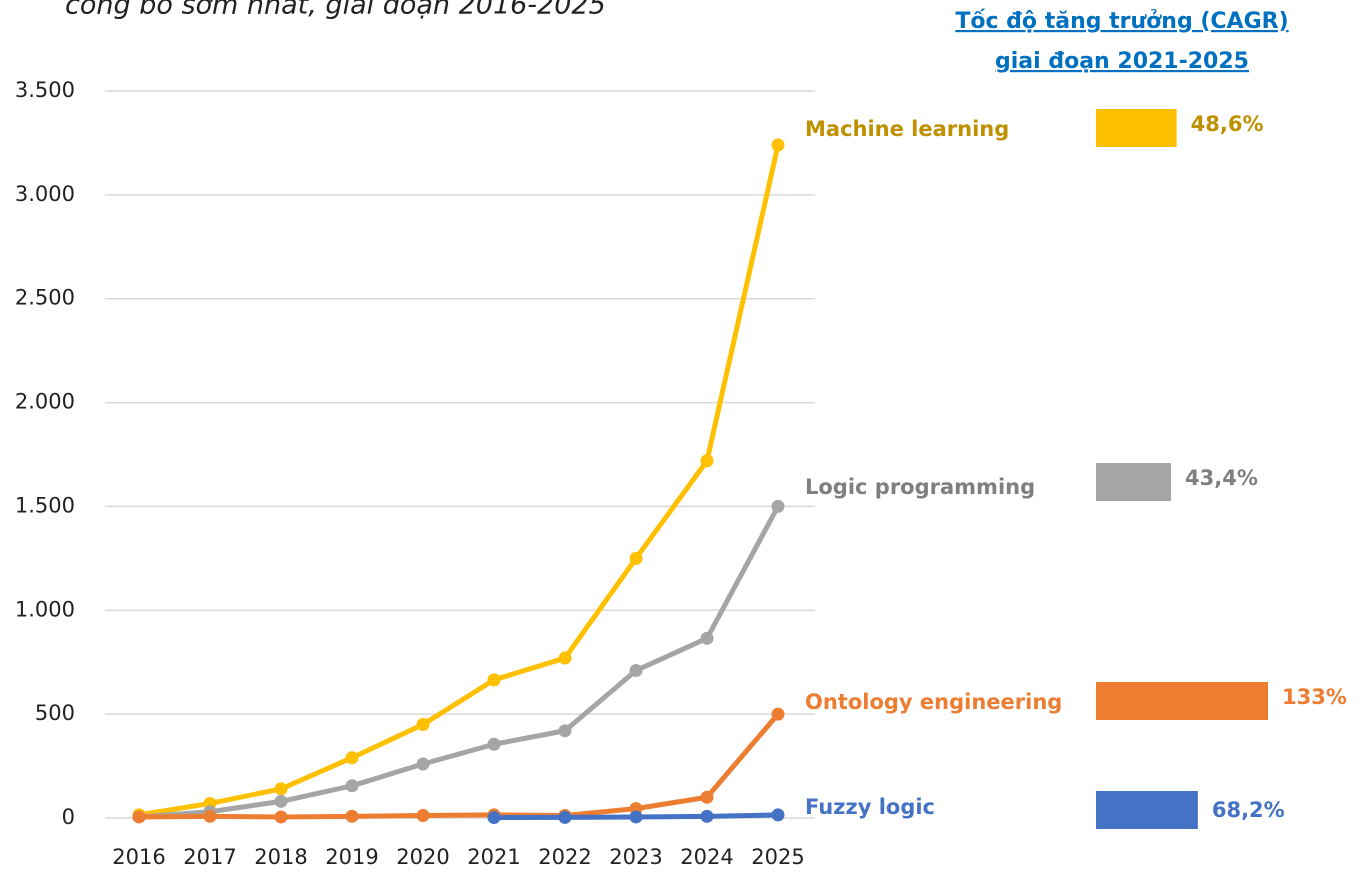 The image size is (1360, 872). I want to click on x-tick-label: 2023, so click(635, 857).